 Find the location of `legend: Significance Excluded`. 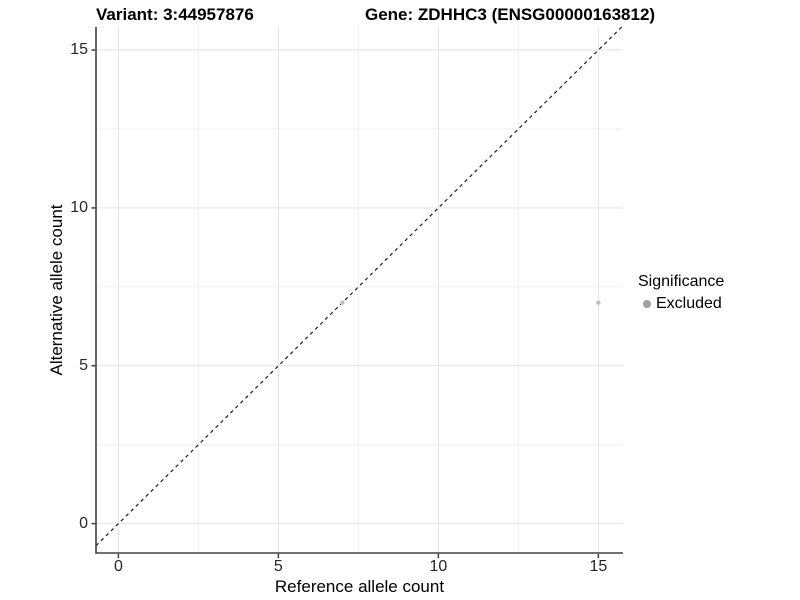

legend: Significance Excluded is located at coordinates (681, 293).